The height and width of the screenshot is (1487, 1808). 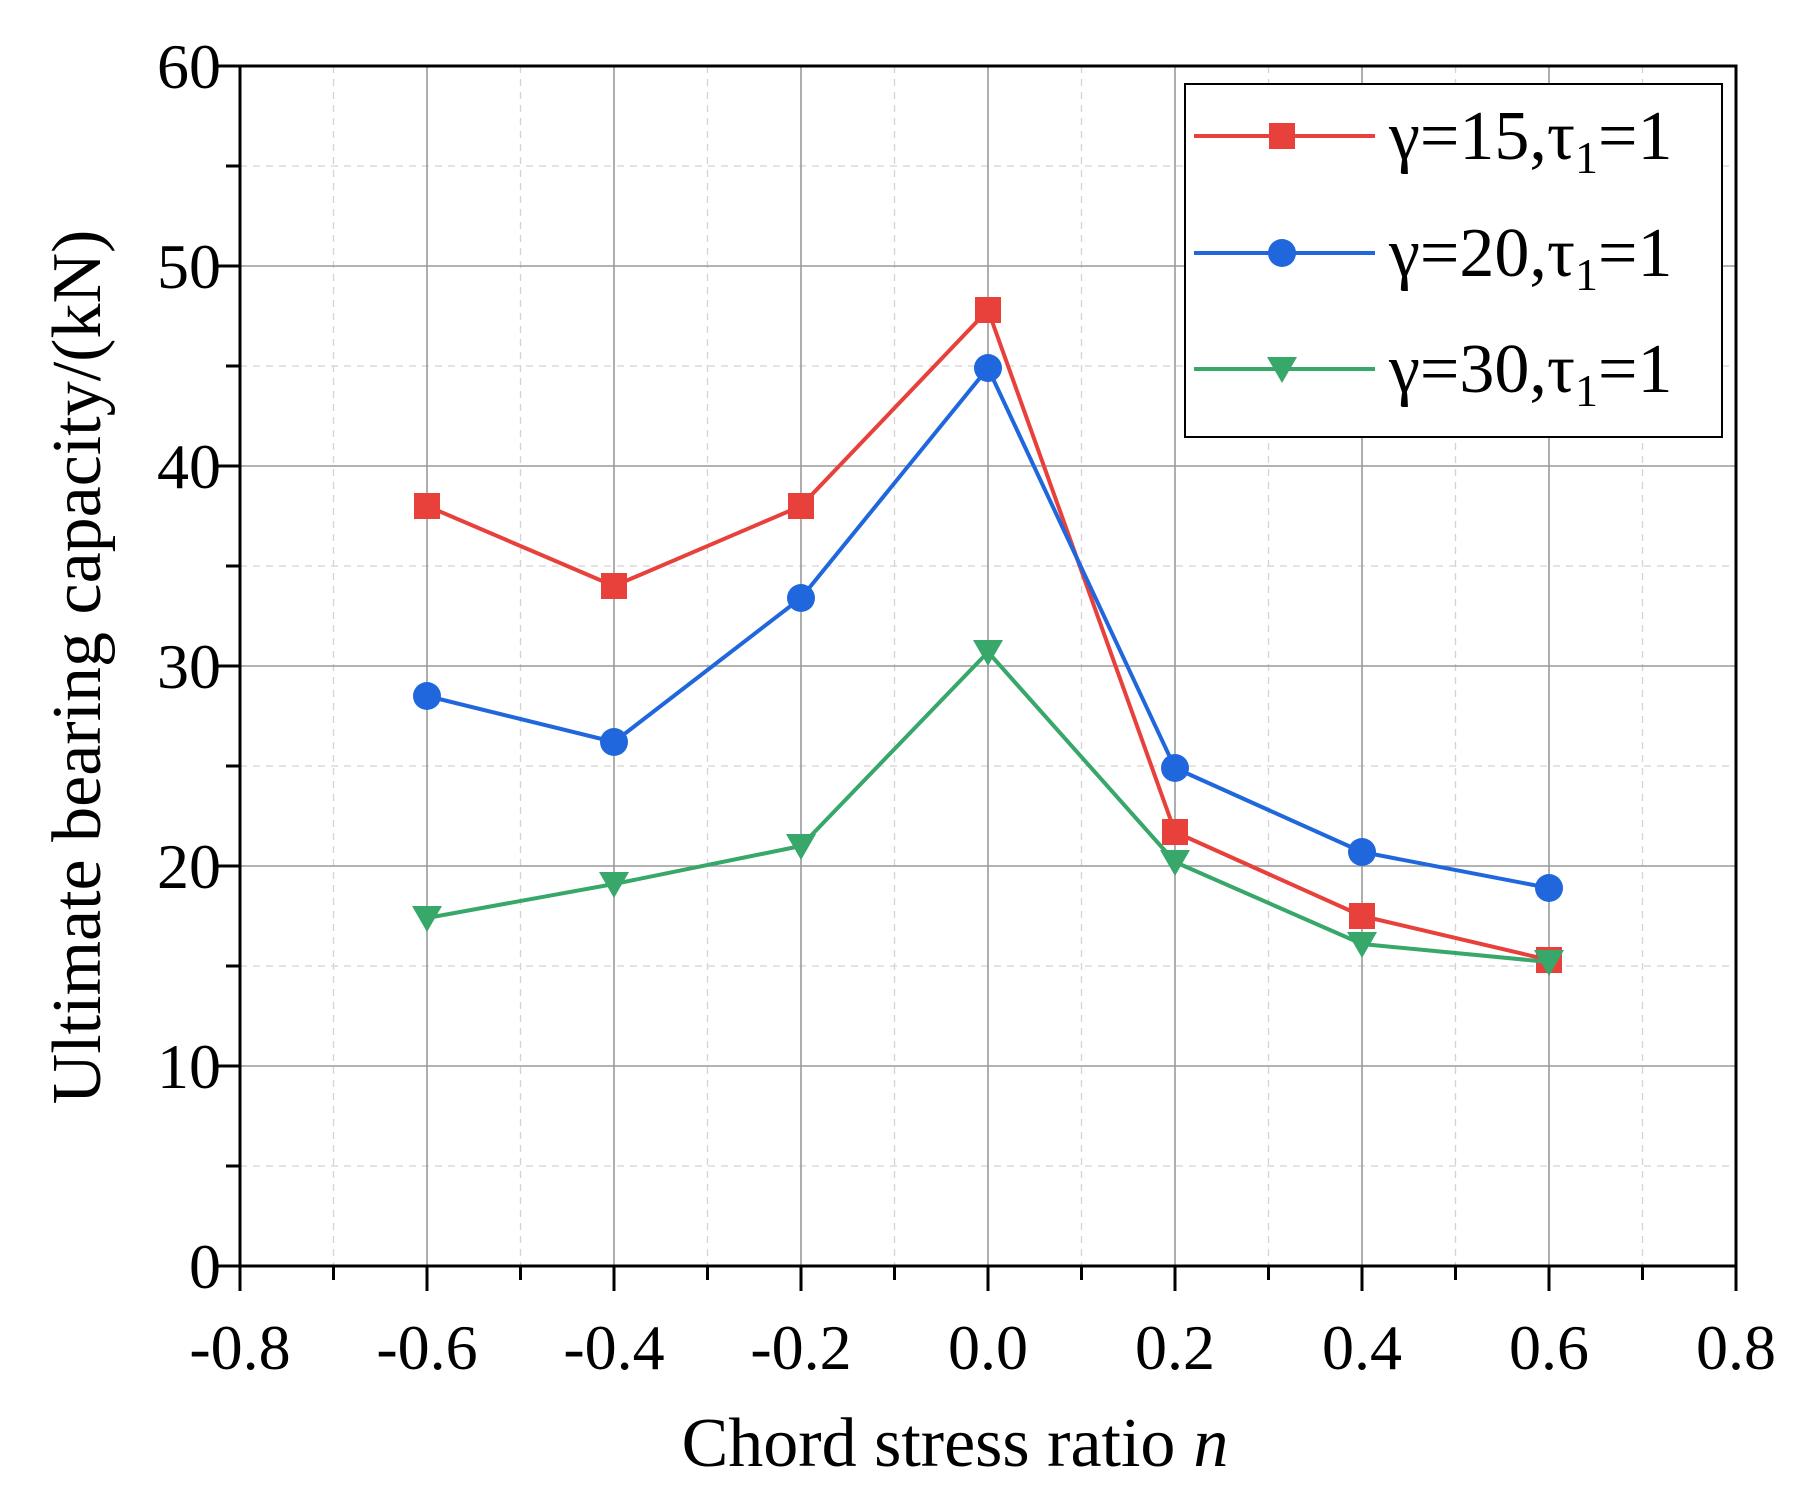 What do you see at coordinates (1175, 1347) in the screenshot?
I see `x-tick-label: 0.2` at bounding box center [1175, 1347].